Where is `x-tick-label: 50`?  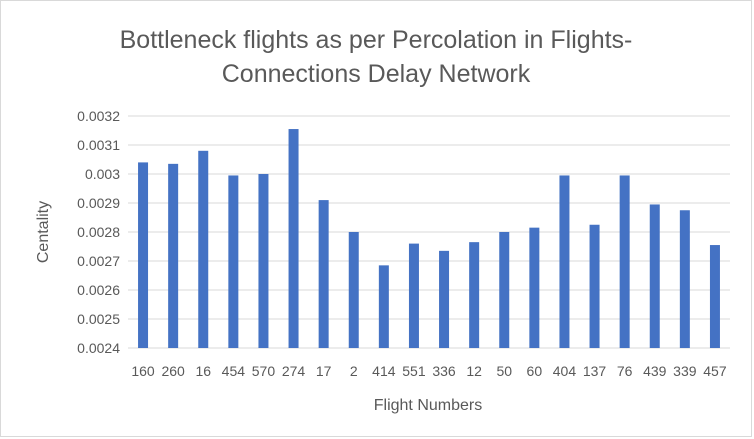
x-tick-label: 50 is located at coordinates (504, 371).